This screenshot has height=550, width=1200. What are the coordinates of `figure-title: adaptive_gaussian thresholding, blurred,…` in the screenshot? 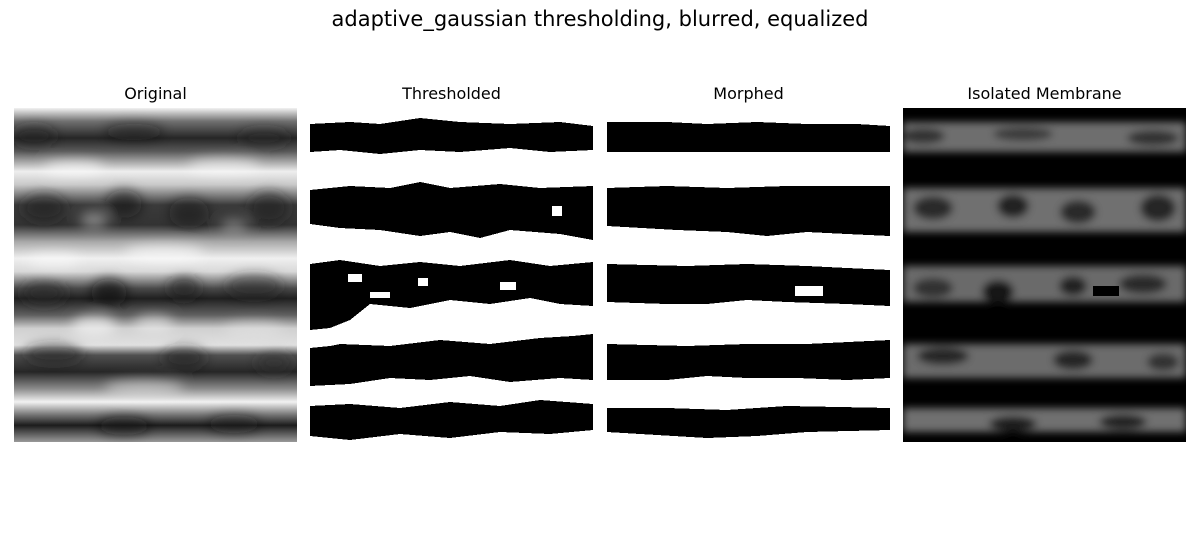 It's located at (600, 19).